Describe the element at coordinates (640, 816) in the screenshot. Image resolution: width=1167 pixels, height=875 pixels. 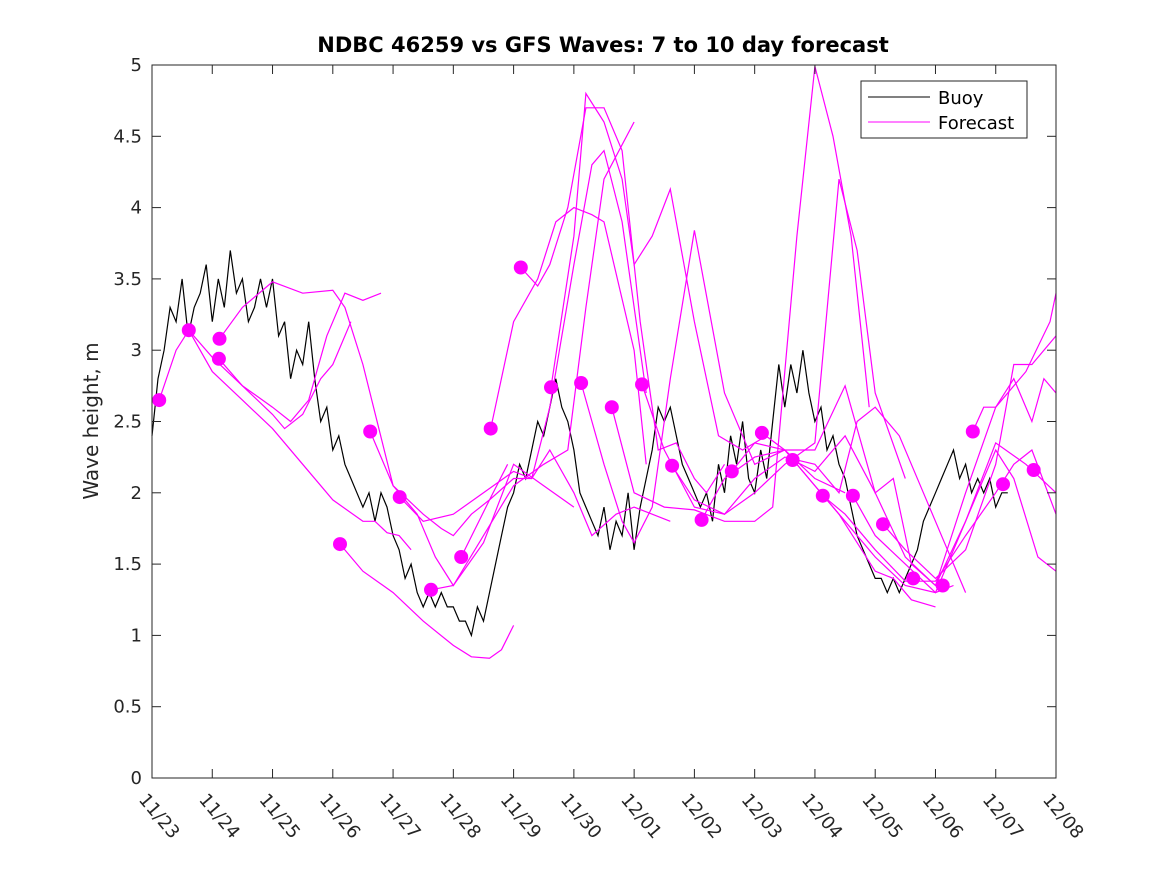
I see `x-tick-label: 12/01` at that location.